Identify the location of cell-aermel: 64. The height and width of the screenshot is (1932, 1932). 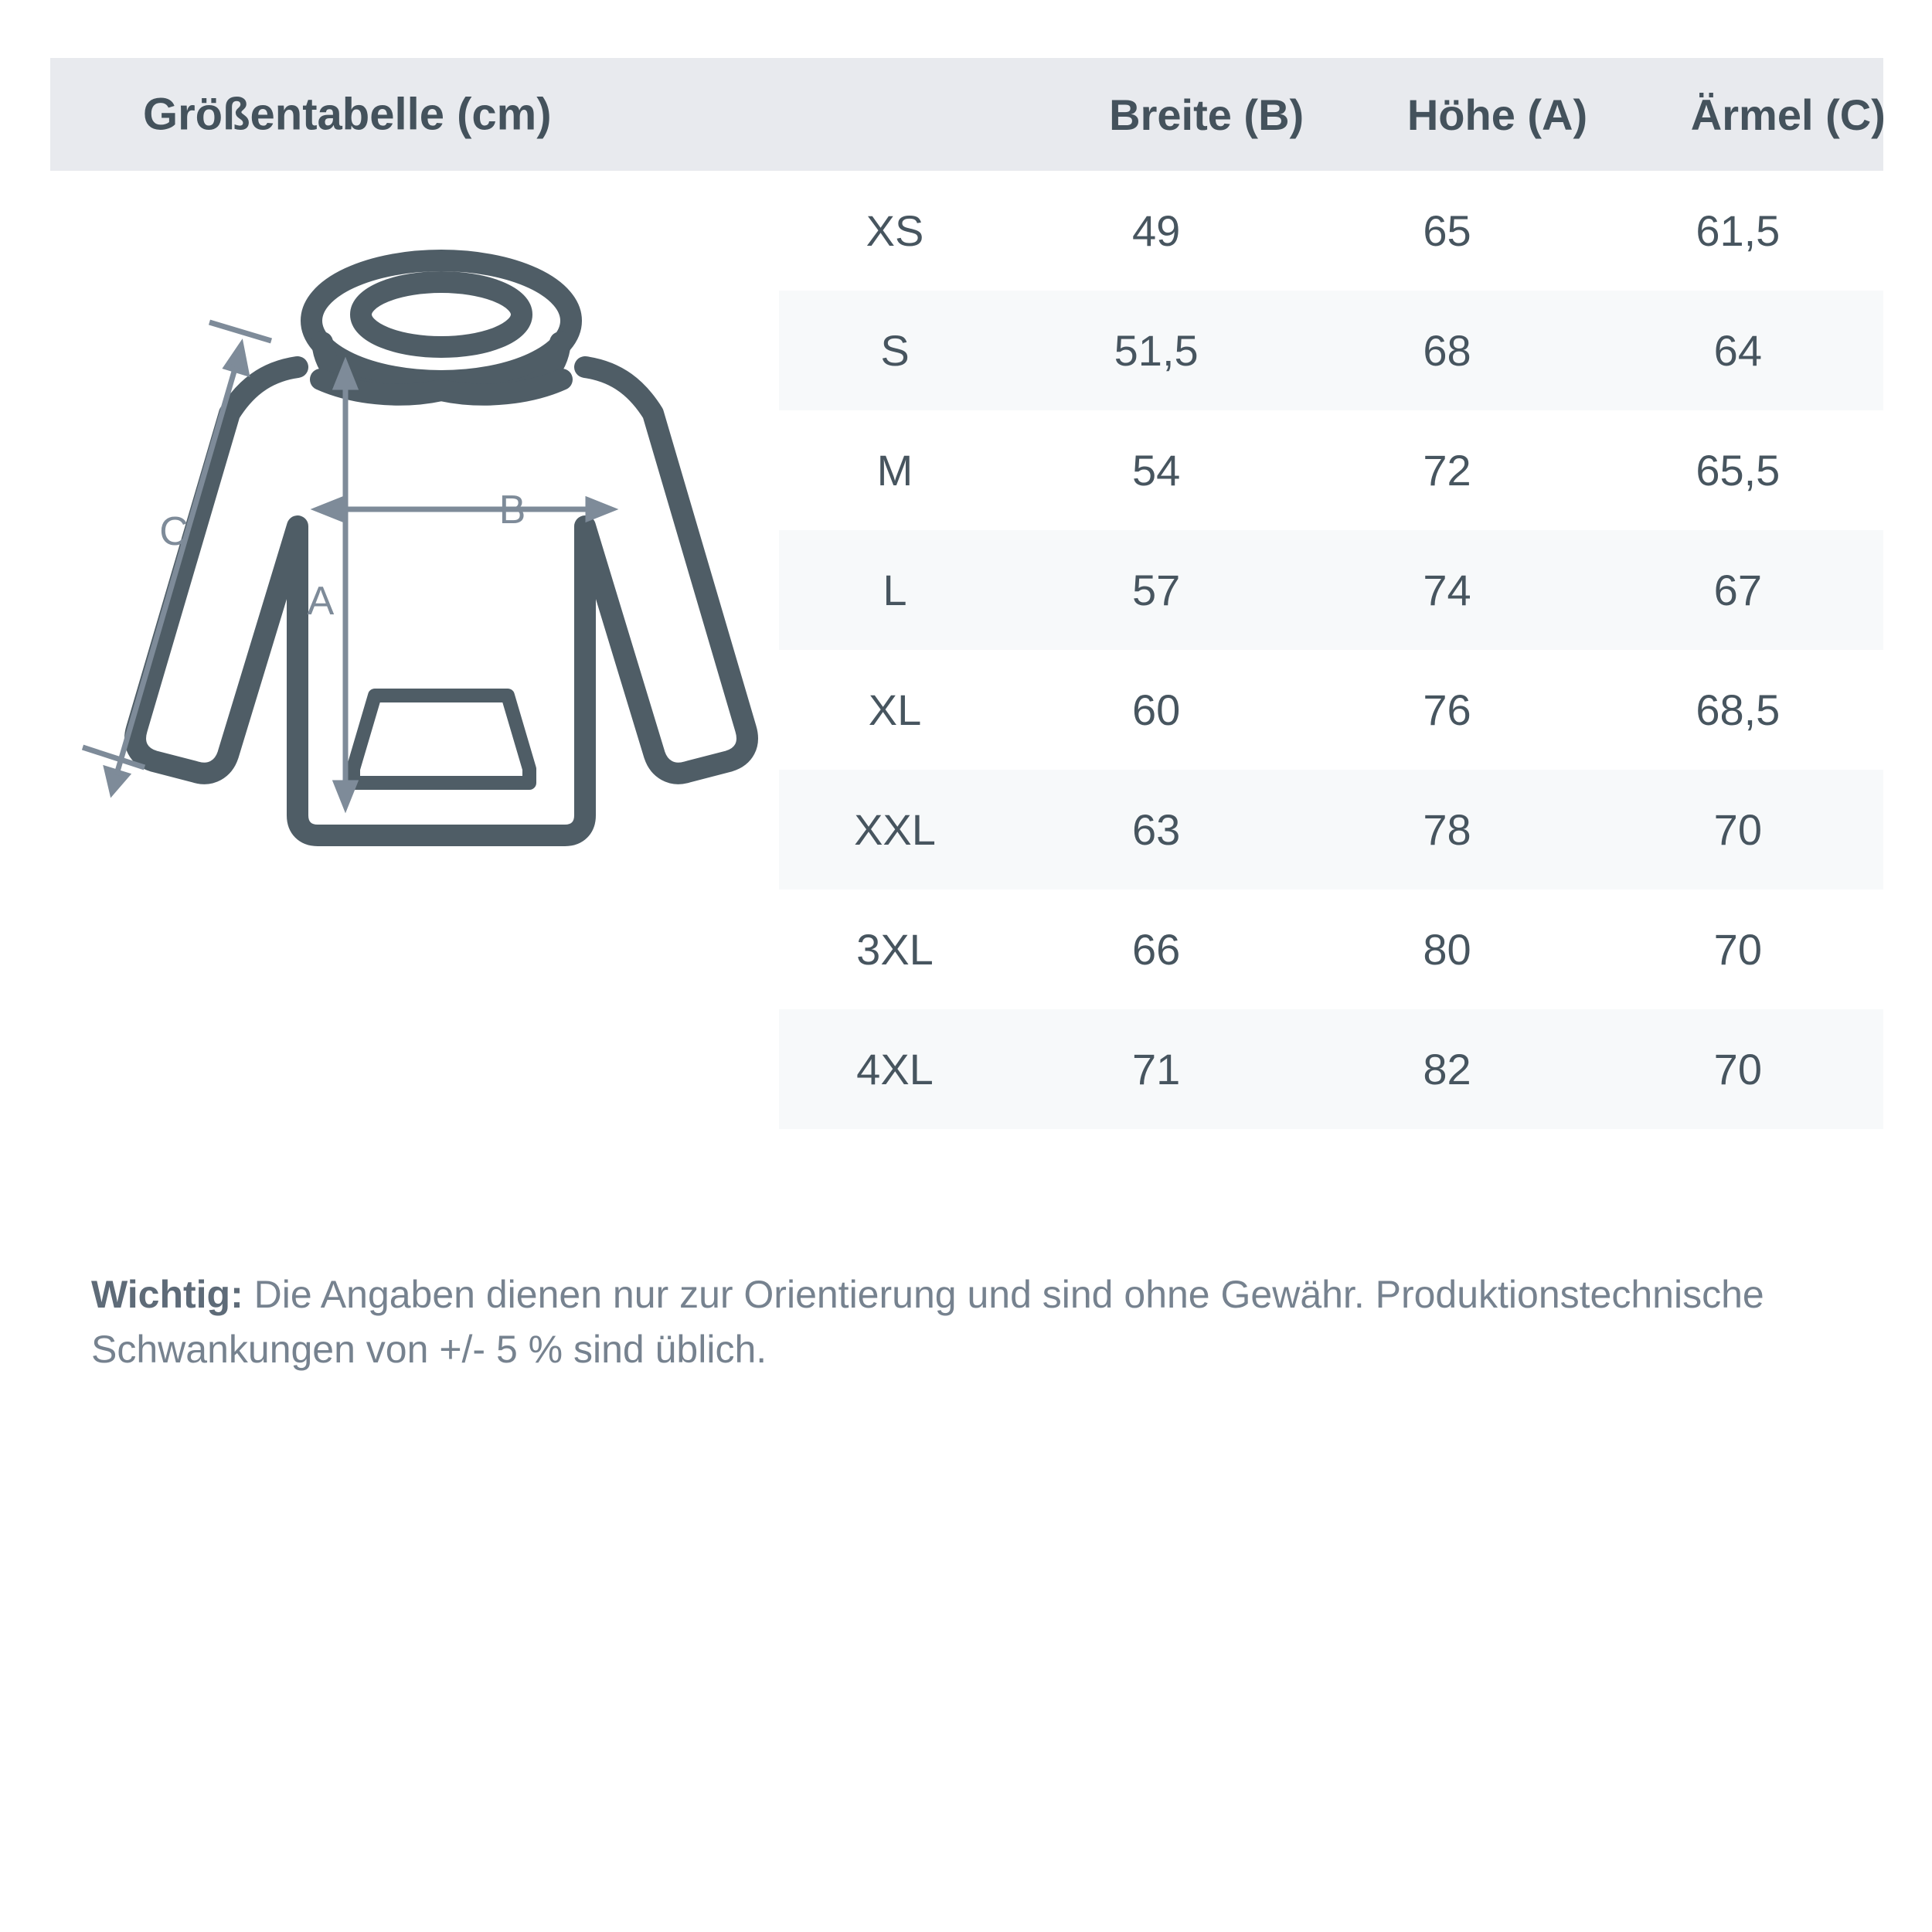
(1738, 351).